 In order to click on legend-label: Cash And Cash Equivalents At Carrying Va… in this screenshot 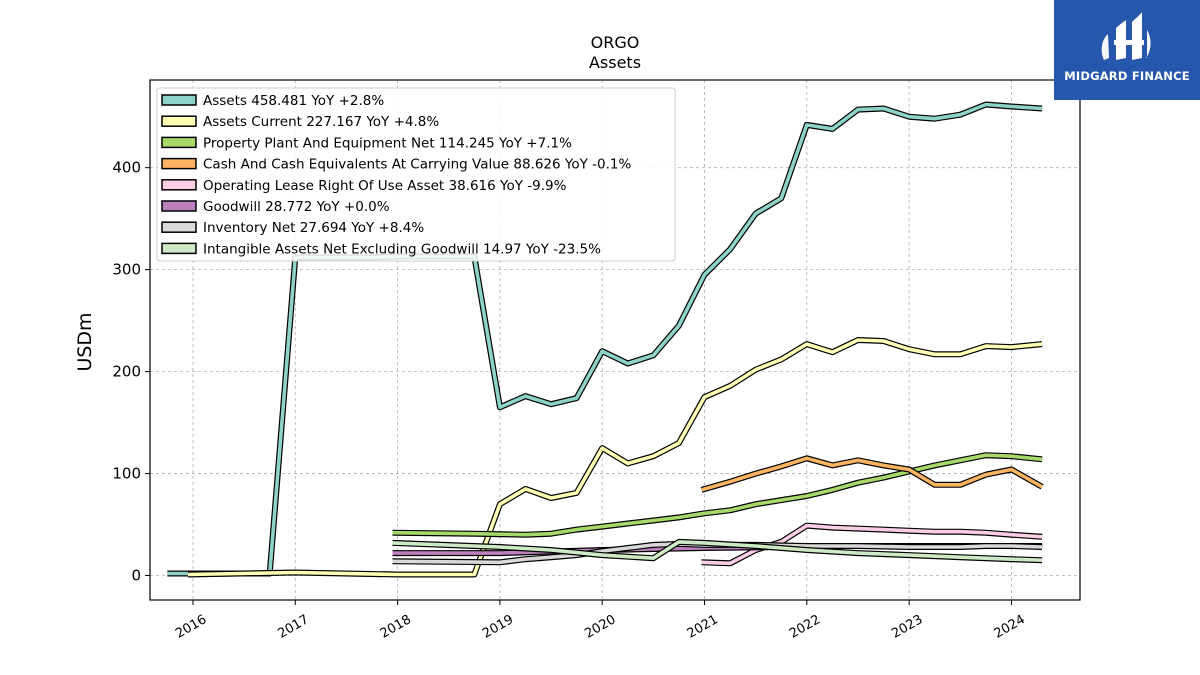, I will do `click(417, 165)`.